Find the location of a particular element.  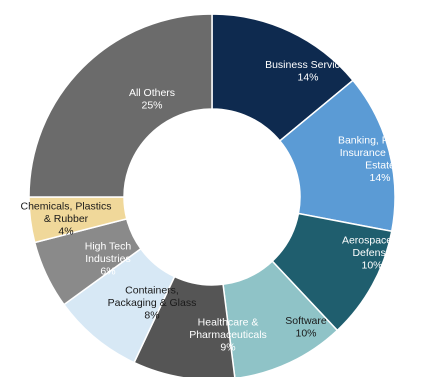

slice-label: All Others 25% is located at coordinates (152, 99).